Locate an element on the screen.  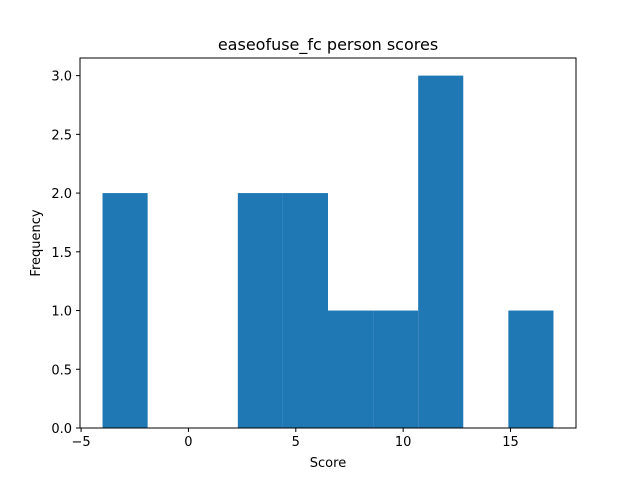
y-tick-label: 2.5 is located at coordinates (61, 135).